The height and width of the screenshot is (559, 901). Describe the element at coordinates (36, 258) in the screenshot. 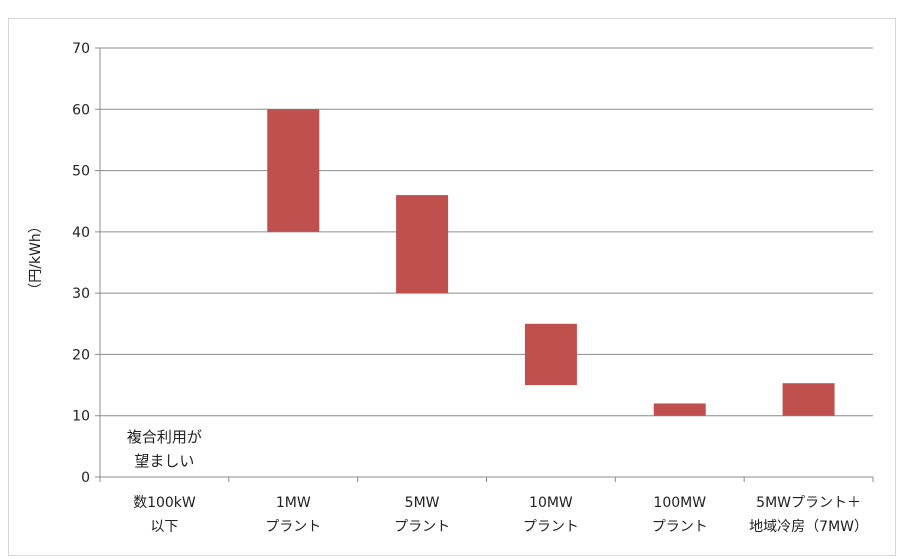

I see `y-axis-label: （円/kWh）` at that location.